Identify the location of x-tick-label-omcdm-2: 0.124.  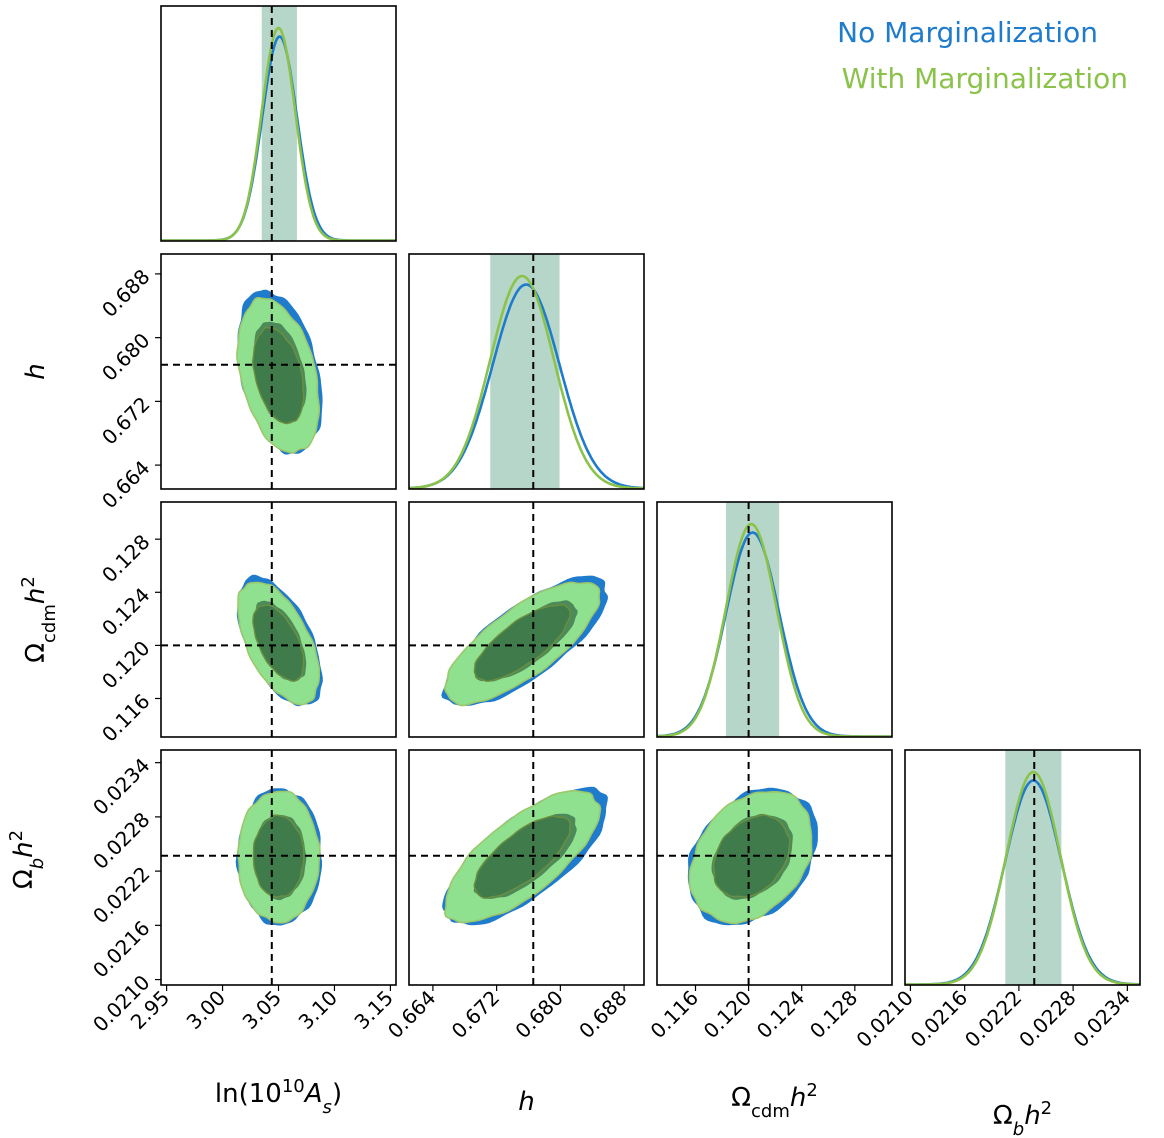
(780, 1014).